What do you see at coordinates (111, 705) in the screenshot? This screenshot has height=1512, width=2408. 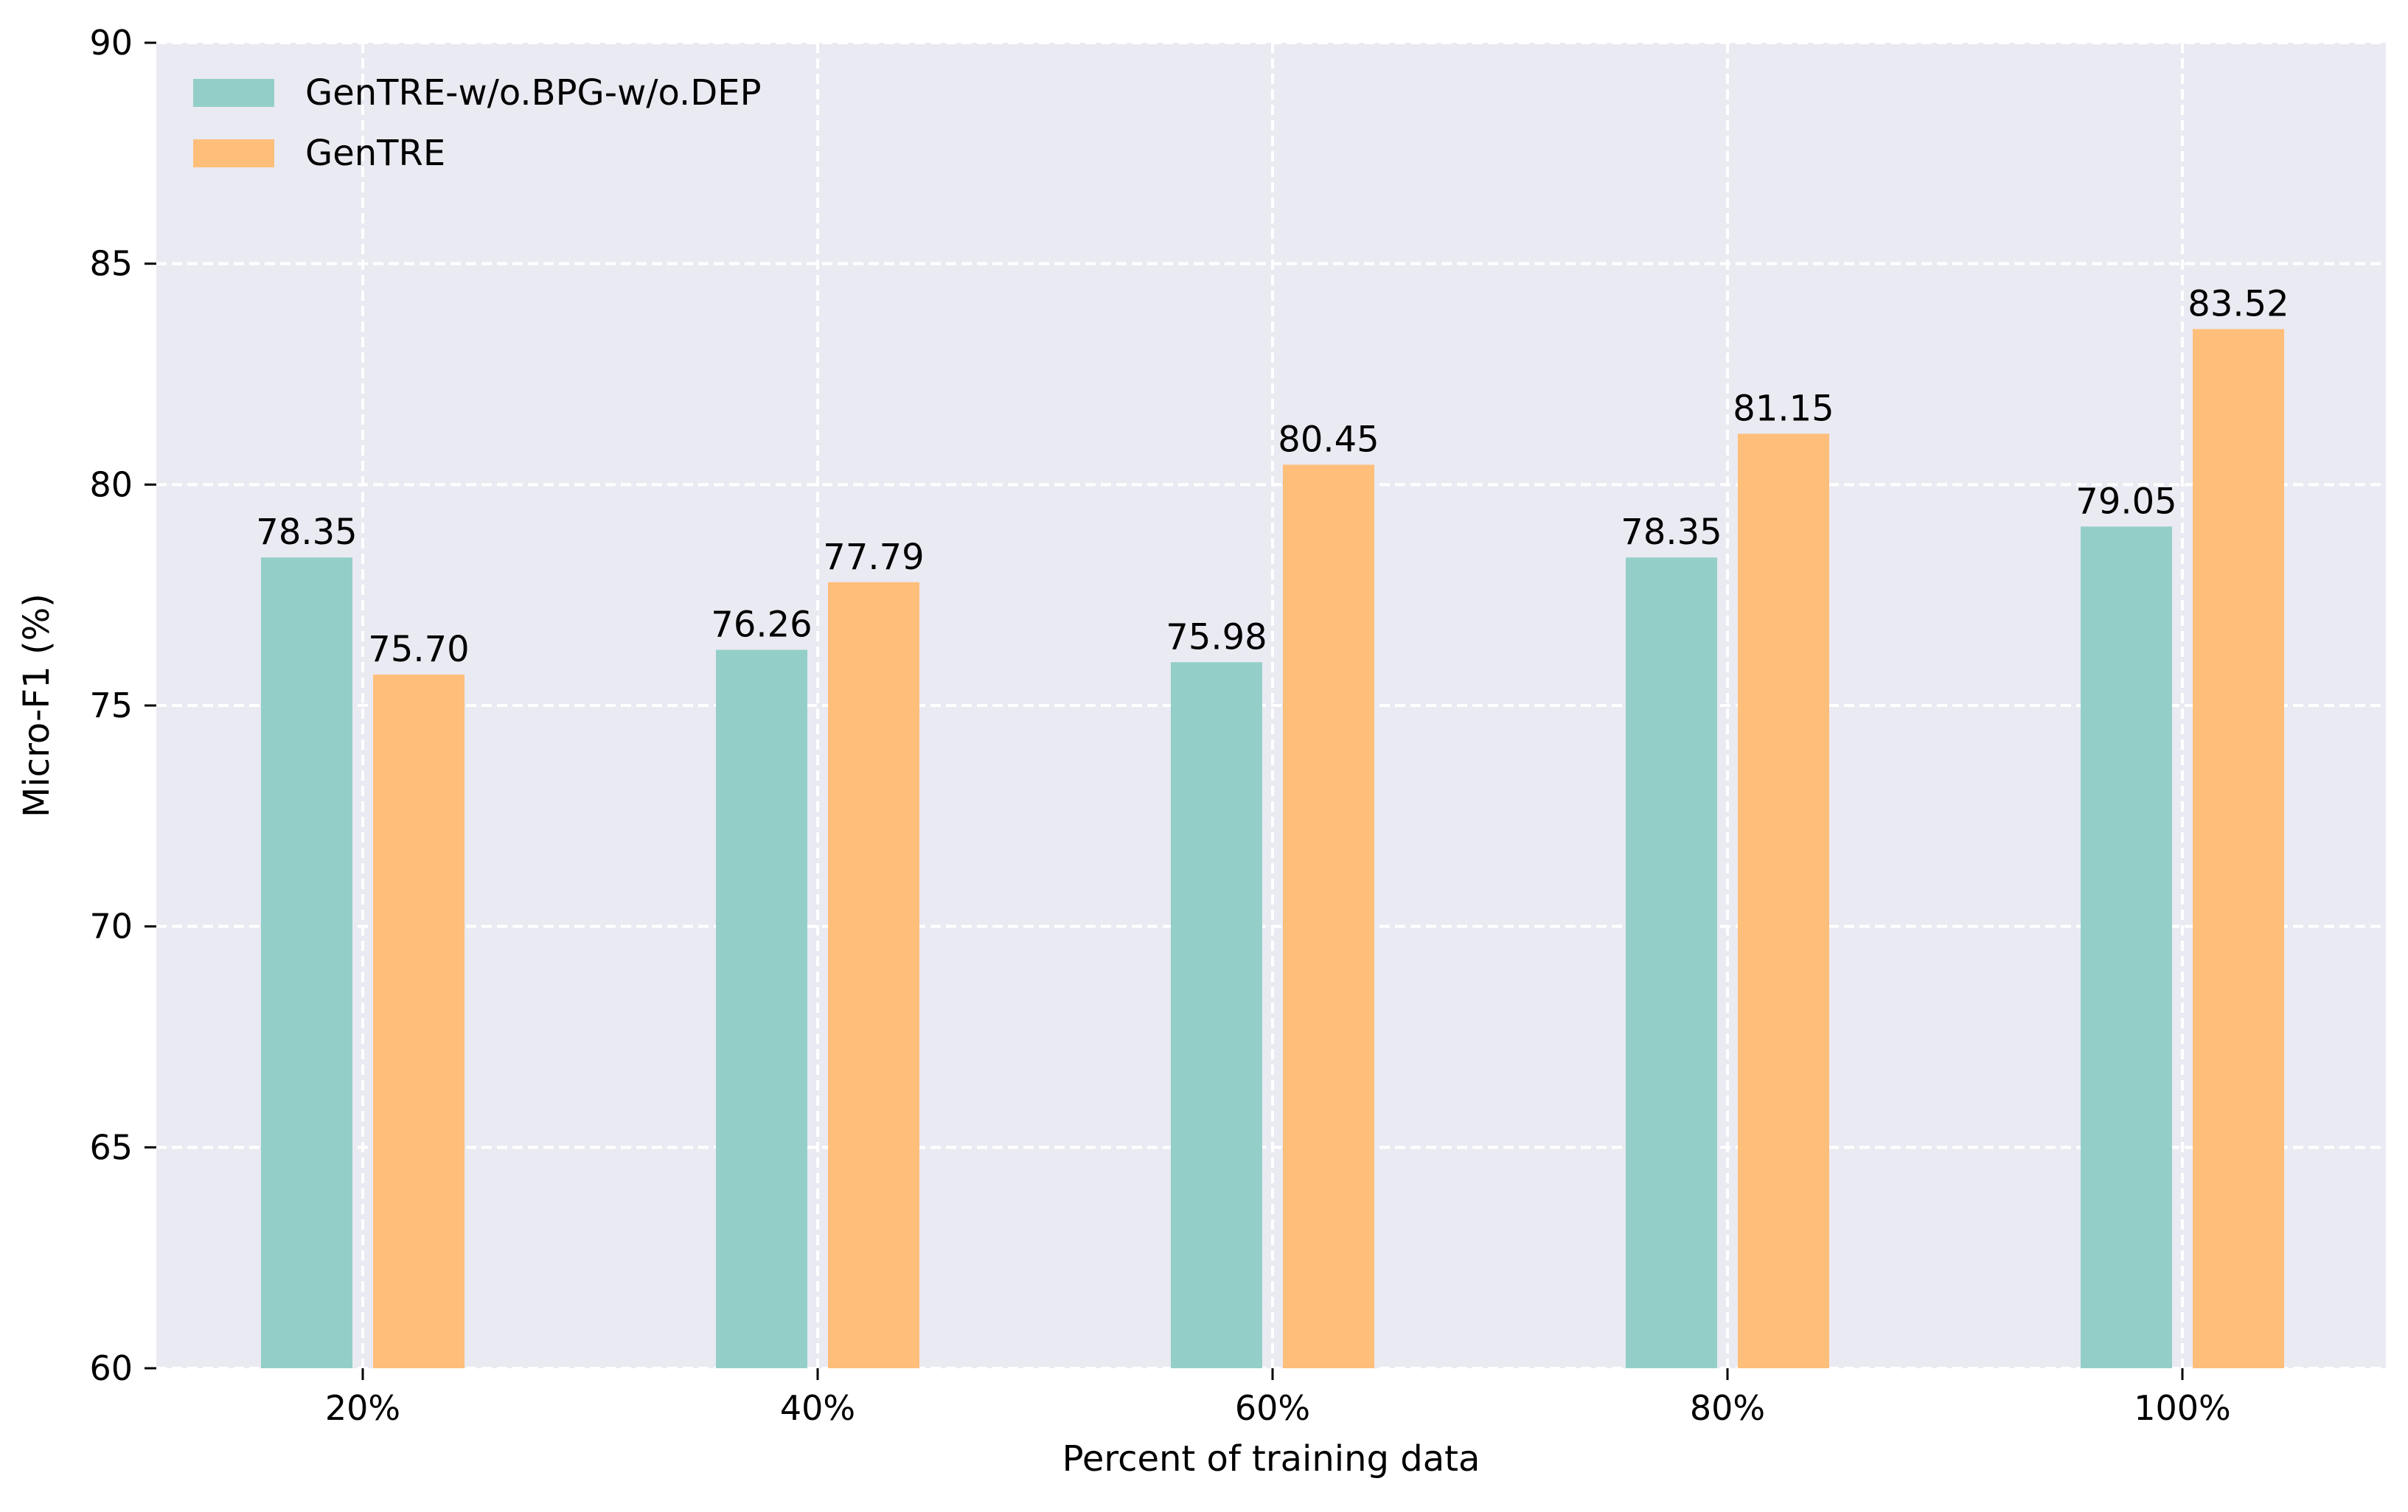 I see `y-tick-label: 75` at bounding box center [111, 705].